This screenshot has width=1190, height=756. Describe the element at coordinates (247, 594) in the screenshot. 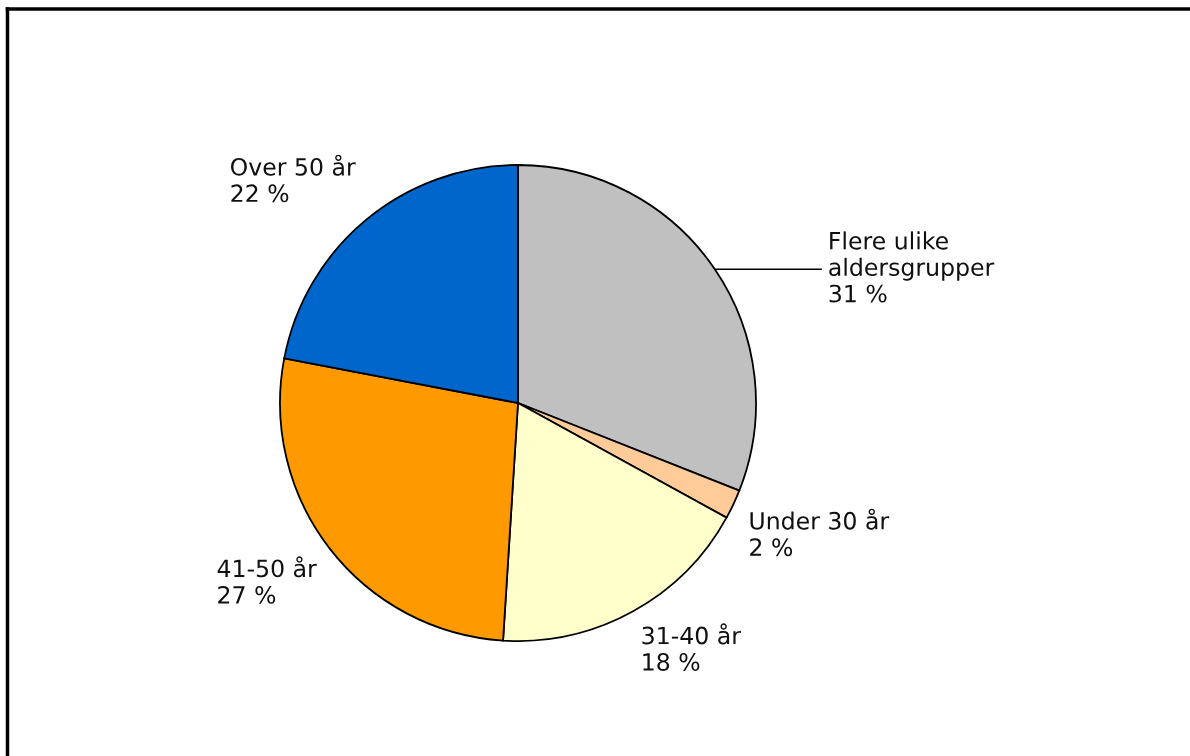

I see `data-label: 27 %` at that location.